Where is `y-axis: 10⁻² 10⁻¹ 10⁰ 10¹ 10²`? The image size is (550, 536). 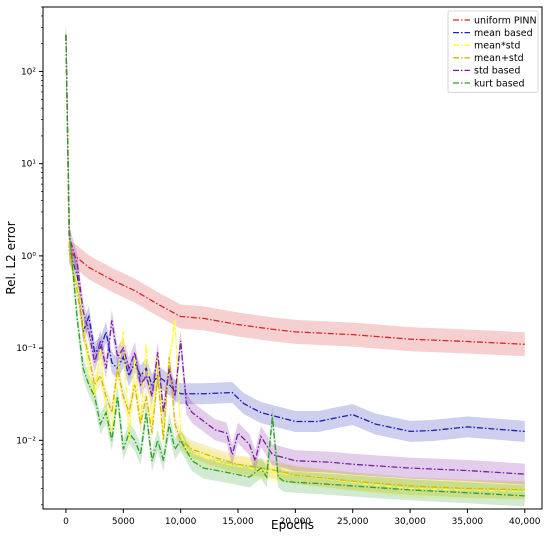
y-axis: 10⁻² 10⁻¹ 10⁰ 10¹ 10² is located at coordinates (29, 256).